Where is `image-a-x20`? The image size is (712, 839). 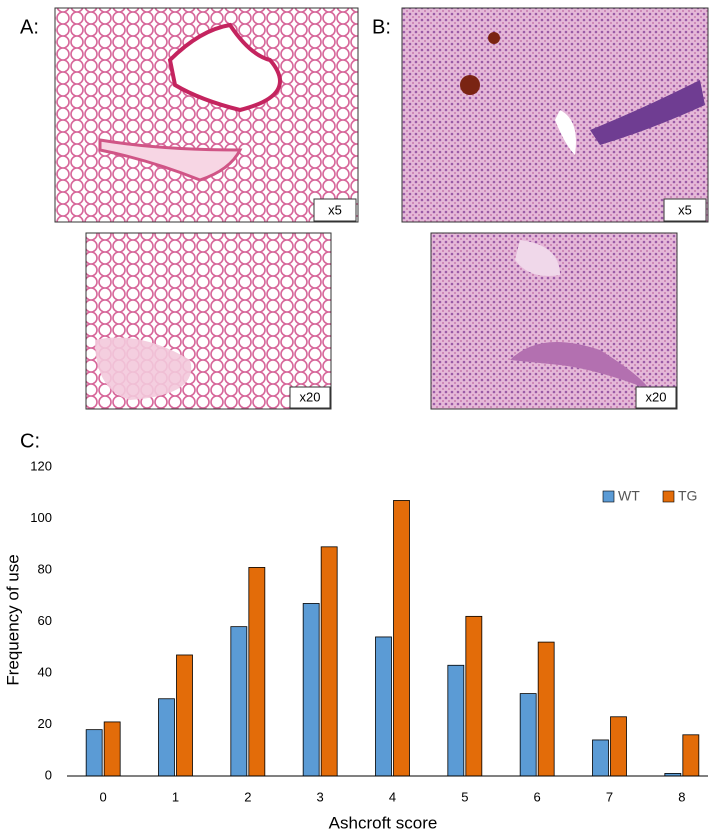 image-a-x20 is located at coordinates (208, 321).